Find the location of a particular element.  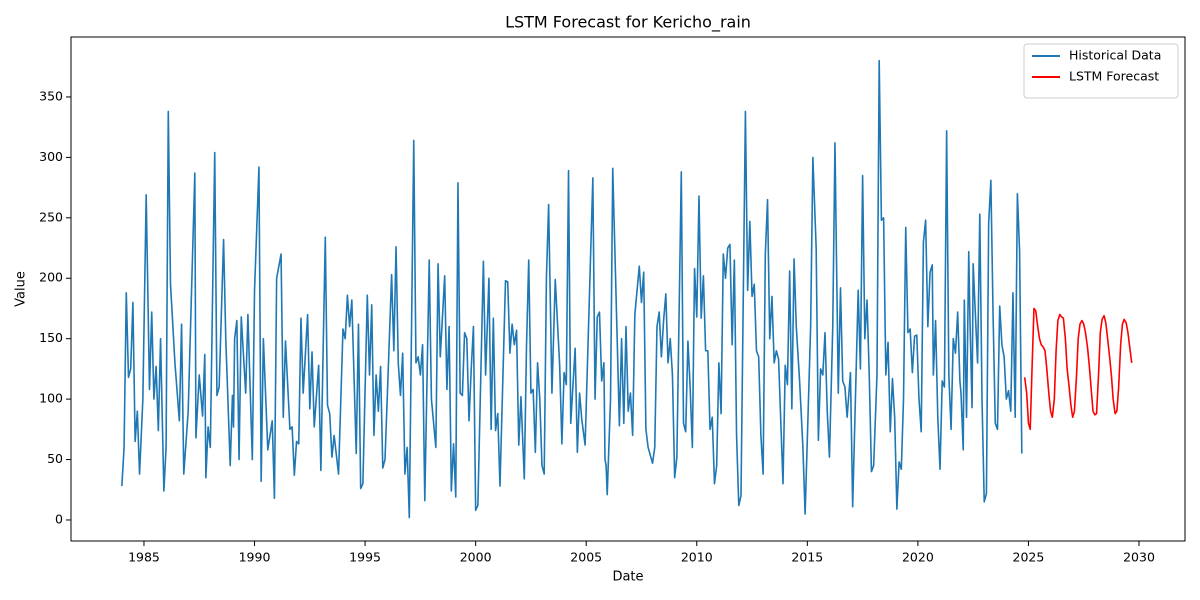

legend: Historical Data LSTM Forecast is located at coordinates (1101, 71).